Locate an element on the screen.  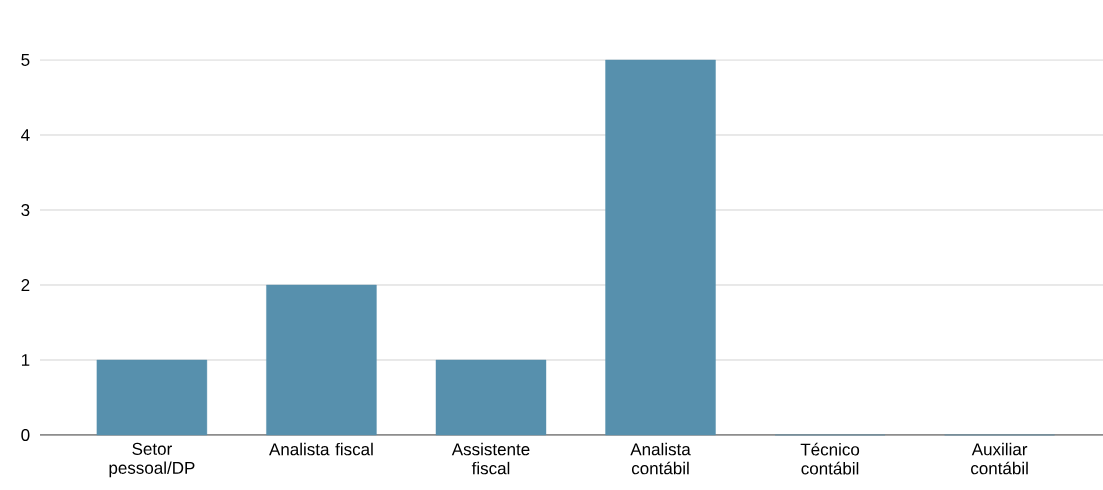
x-tick-label: Analista contábil is located at coordinates (660, 458).